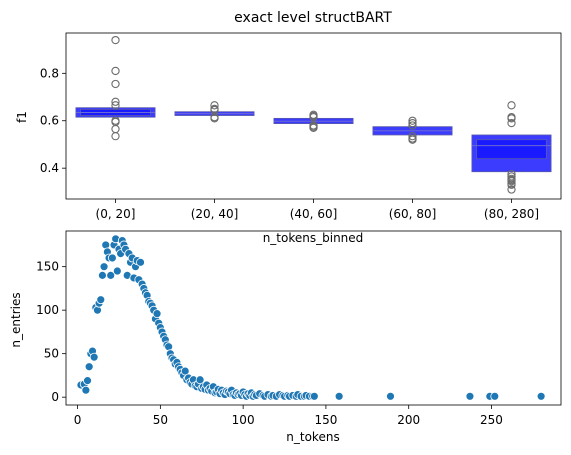  I want to click on x-tick-label: (80, 280], so click(511, 214).